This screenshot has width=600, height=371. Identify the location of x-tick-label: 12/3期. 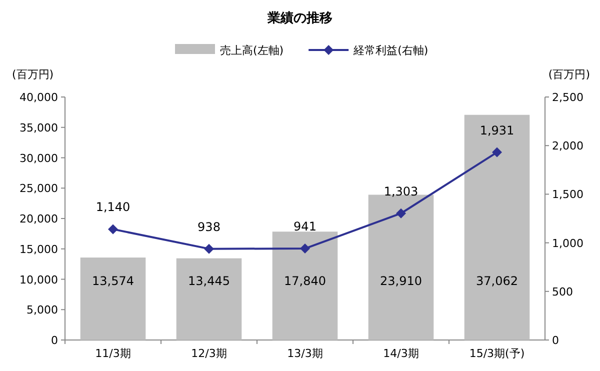
(209, 353).